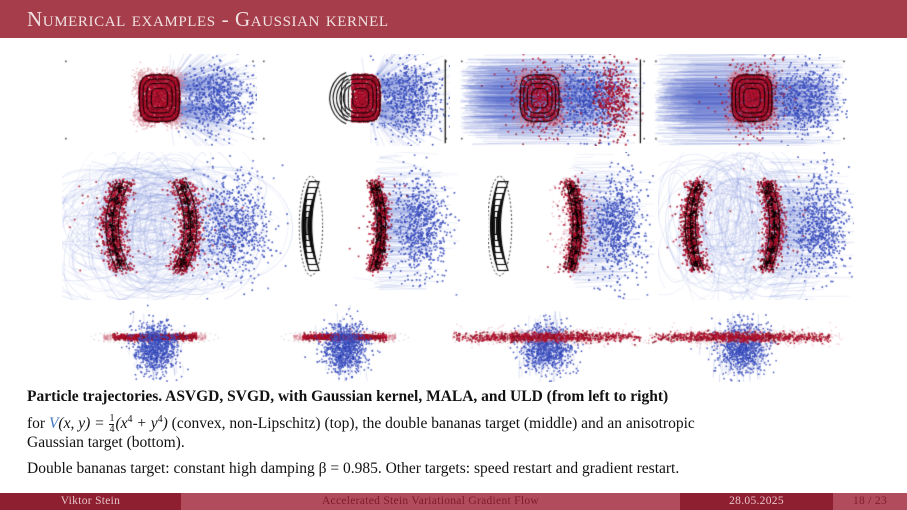 Image resolution: width=907 pixels, height=510 pixels. I want to click on footer-date: 28.05.2025, so click(756, 501).